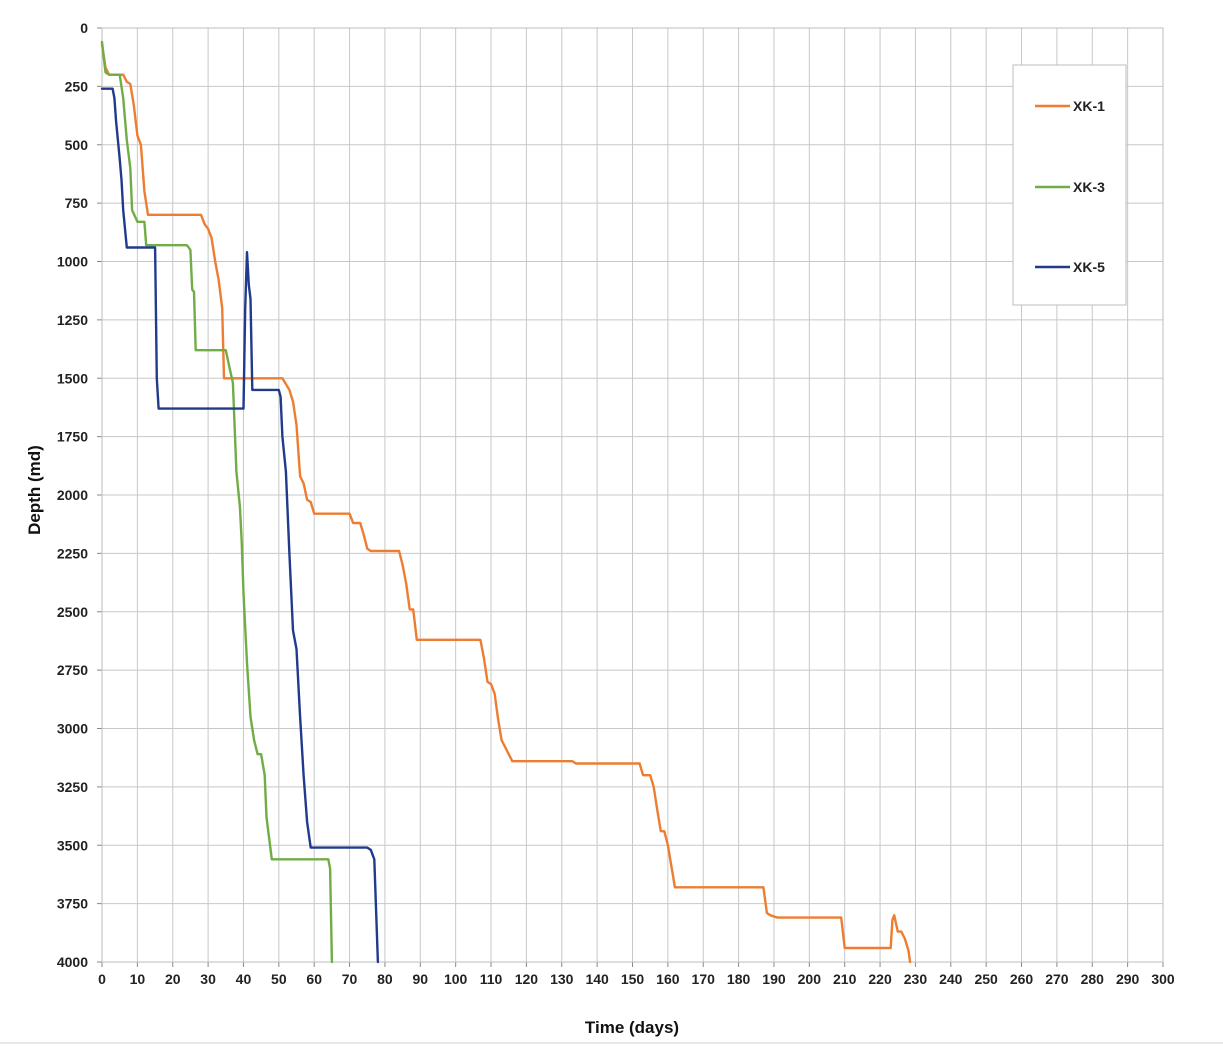 Image resolution: width=1223 pixels, height=1046 pixels. What do you see at coordinates (1089, 187) in the screenshot?
I see `legend-label-xk-3: XK-3` at bounding box center [1089, 187].